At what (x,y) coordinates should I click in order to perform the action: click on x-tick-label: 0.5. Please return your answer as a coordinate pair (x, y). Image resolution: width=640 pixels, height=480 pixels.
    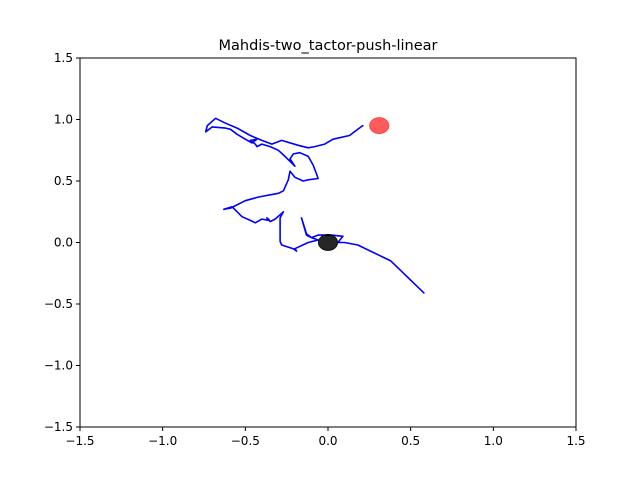
    Looking at the image, I should click on (410, 441).